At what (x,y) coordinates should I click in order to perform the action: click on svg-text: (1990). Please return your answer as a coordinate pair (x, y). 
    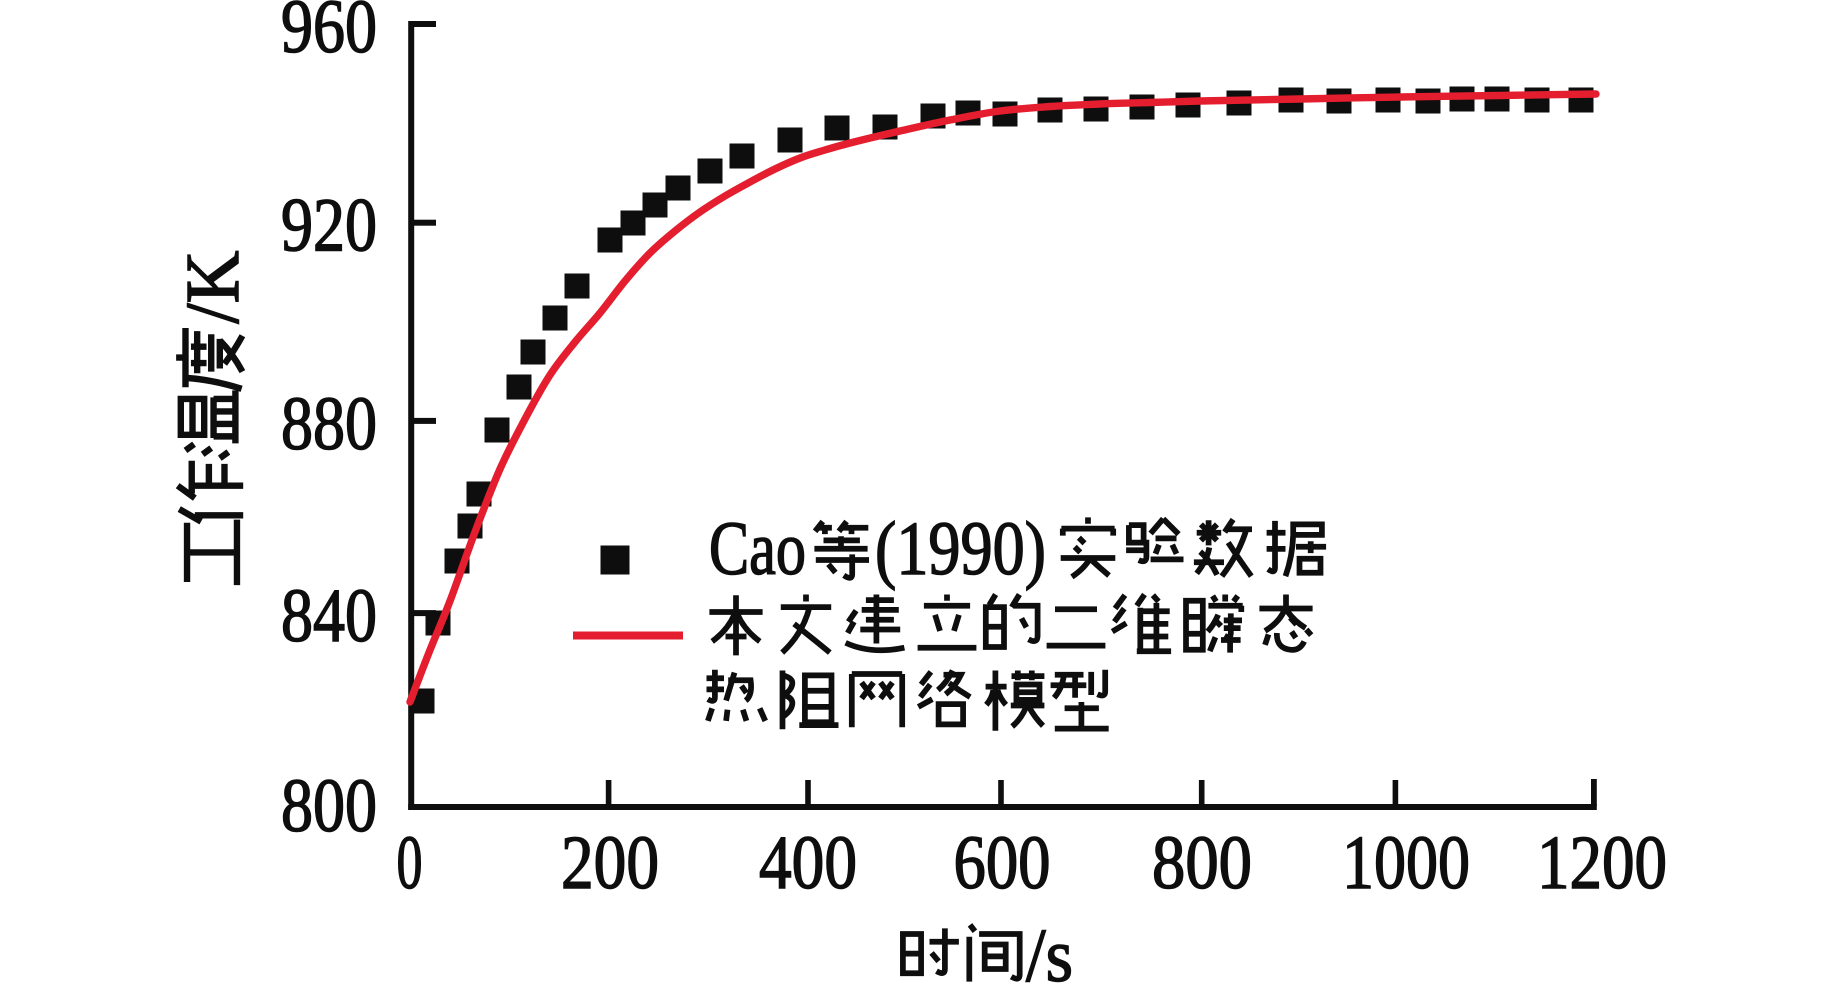
    Looking at the image, I should click on (960, 549).